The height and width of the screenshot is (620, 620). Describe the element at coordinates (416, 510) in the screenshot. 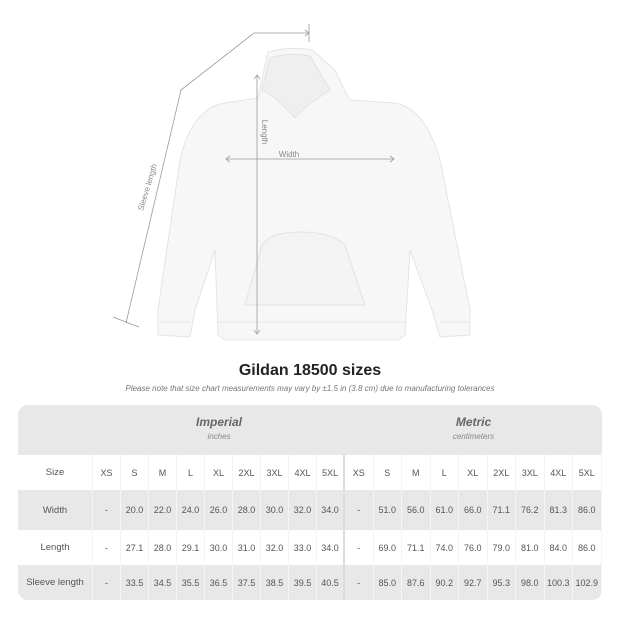

I see `metric-cell: 56.0` at that location.